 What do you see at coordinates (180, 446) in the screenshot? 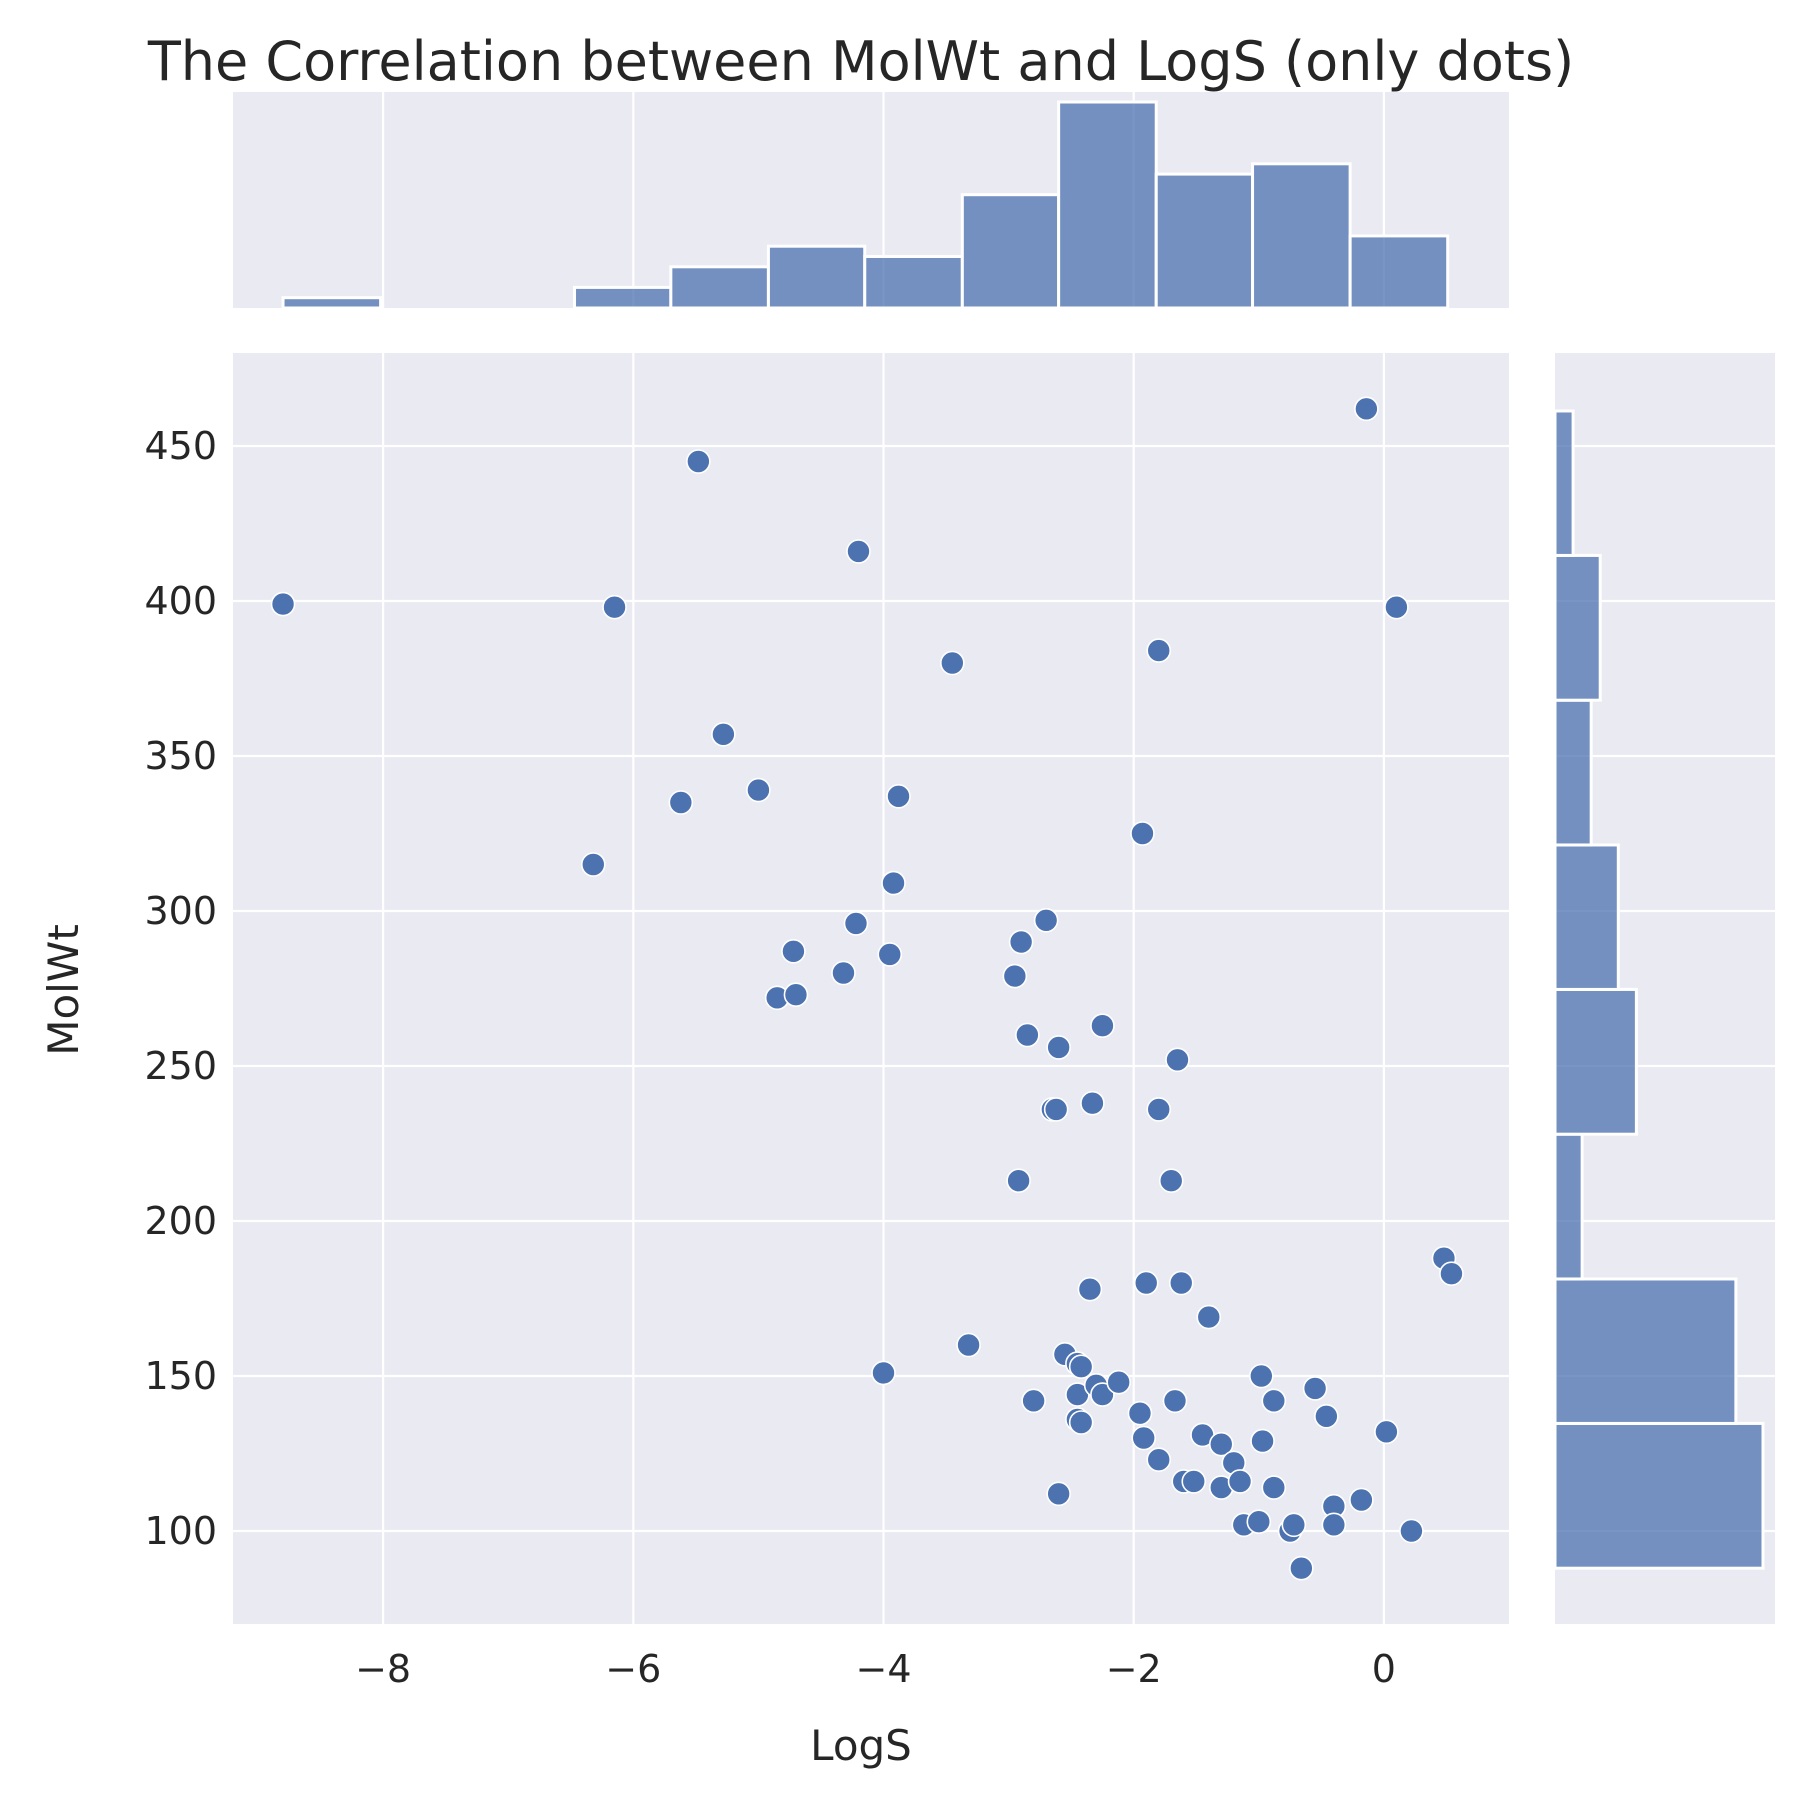
I see `y-tick-label: 450` at bounding box center [180, 446].